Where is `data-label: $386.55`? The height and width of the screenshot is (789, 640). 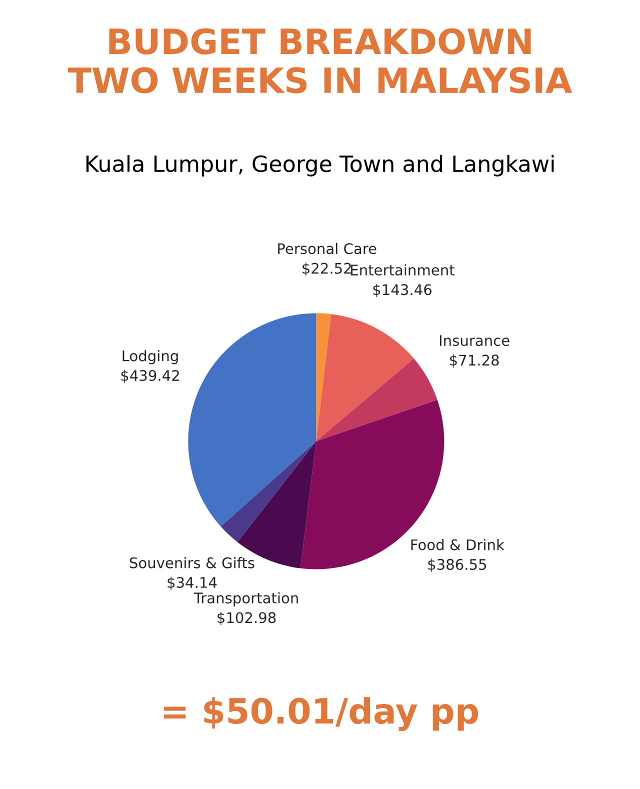
data-label: $386.55 is located at coordinates (457, 565).